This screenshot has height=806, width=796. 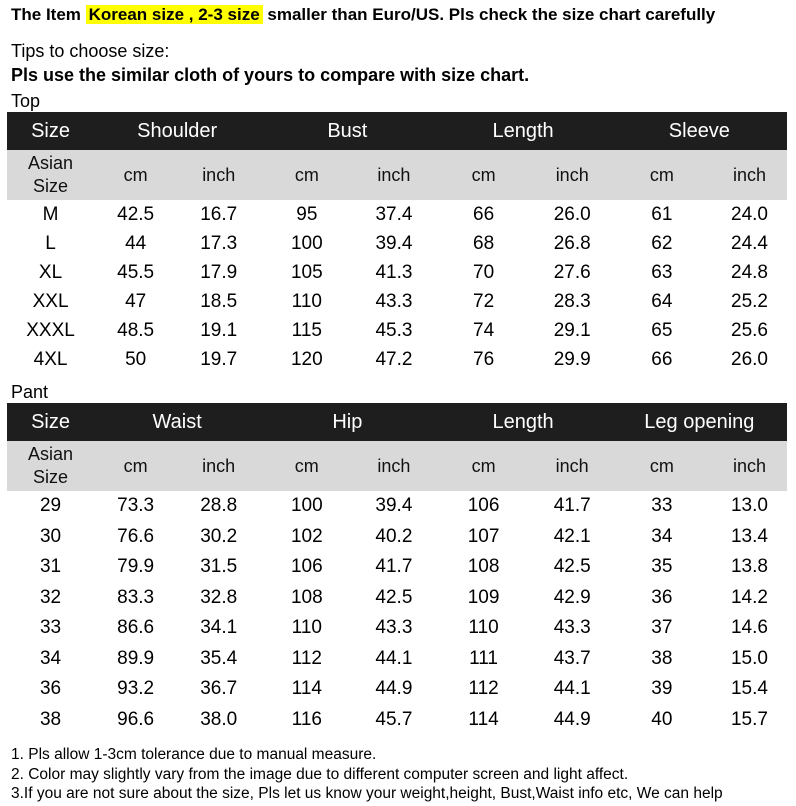 I want to click on measurement-cell: 16.7, so click(x=219, y=214).